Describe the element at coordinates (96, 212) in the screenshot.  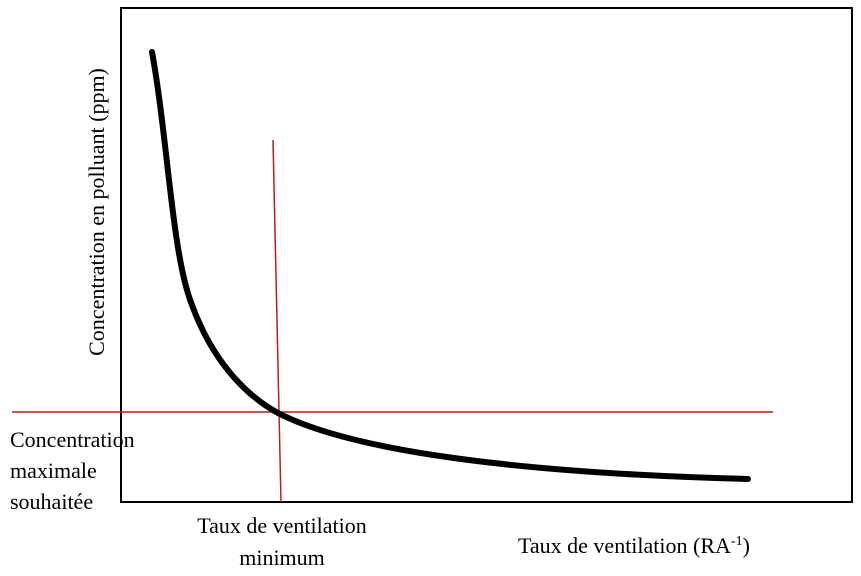
I see `y-axis-label: Concentration en polluant (ppm)` at that location.